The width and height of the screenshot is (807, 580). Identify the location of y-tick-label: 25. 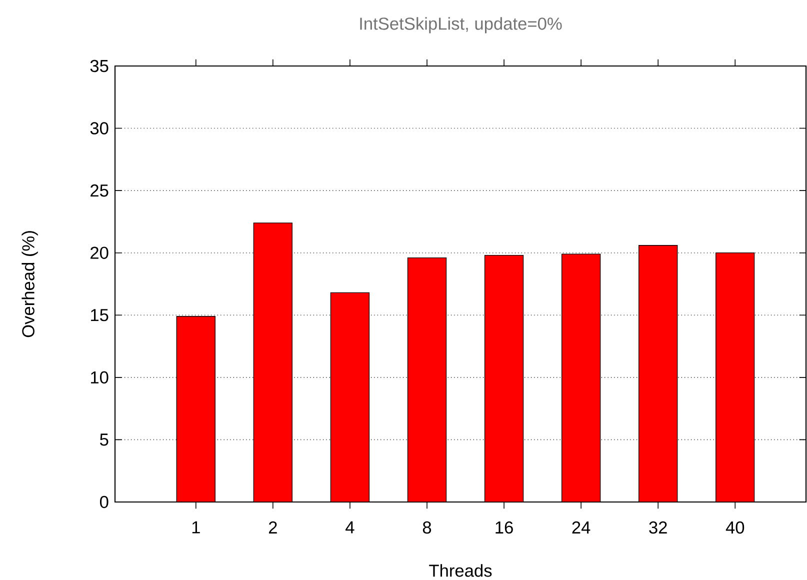
(99, 190).